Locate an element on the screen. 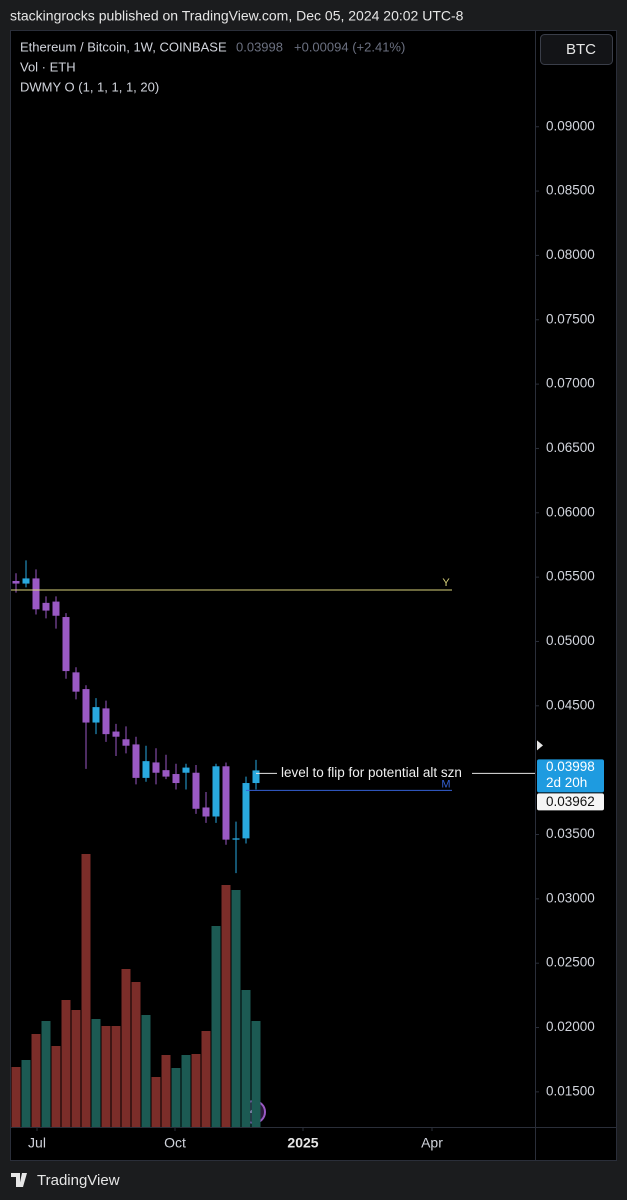  y-tick-label: 0.04500 is located at coordinates (570, 704).